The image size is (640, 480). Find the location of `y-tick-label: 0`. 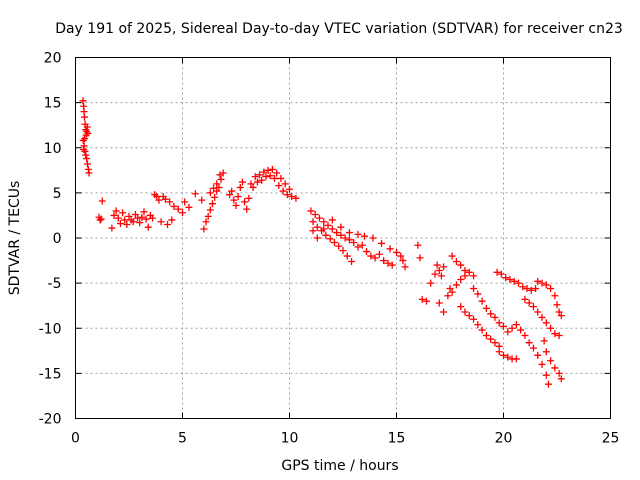

y-tick-label: 0 is located at coordinates (57, 239).